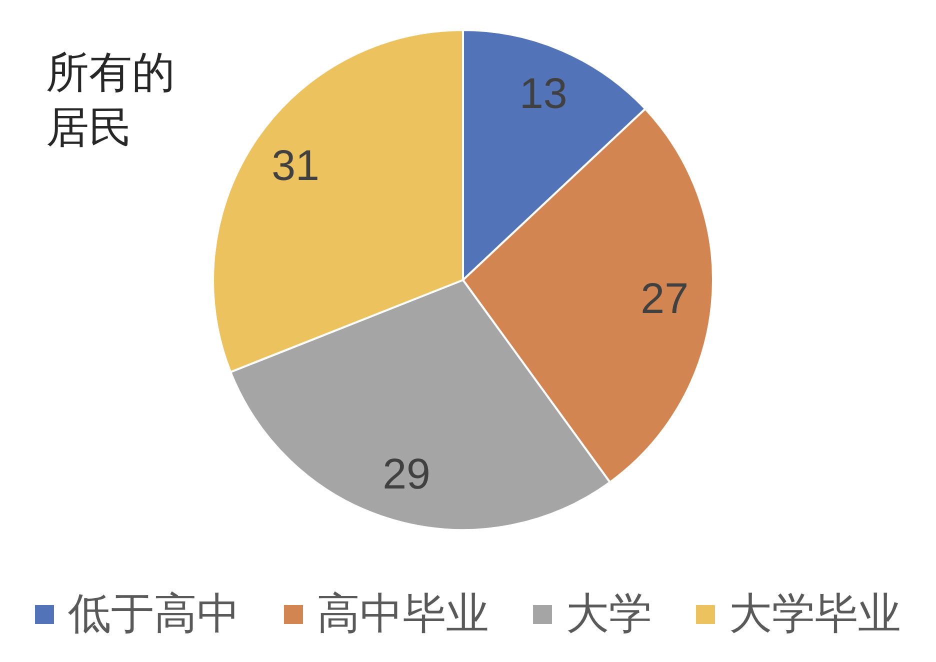  Describe the element at coordinates (296, 166) in the screenshot. I see `data-label: 31` at that location.